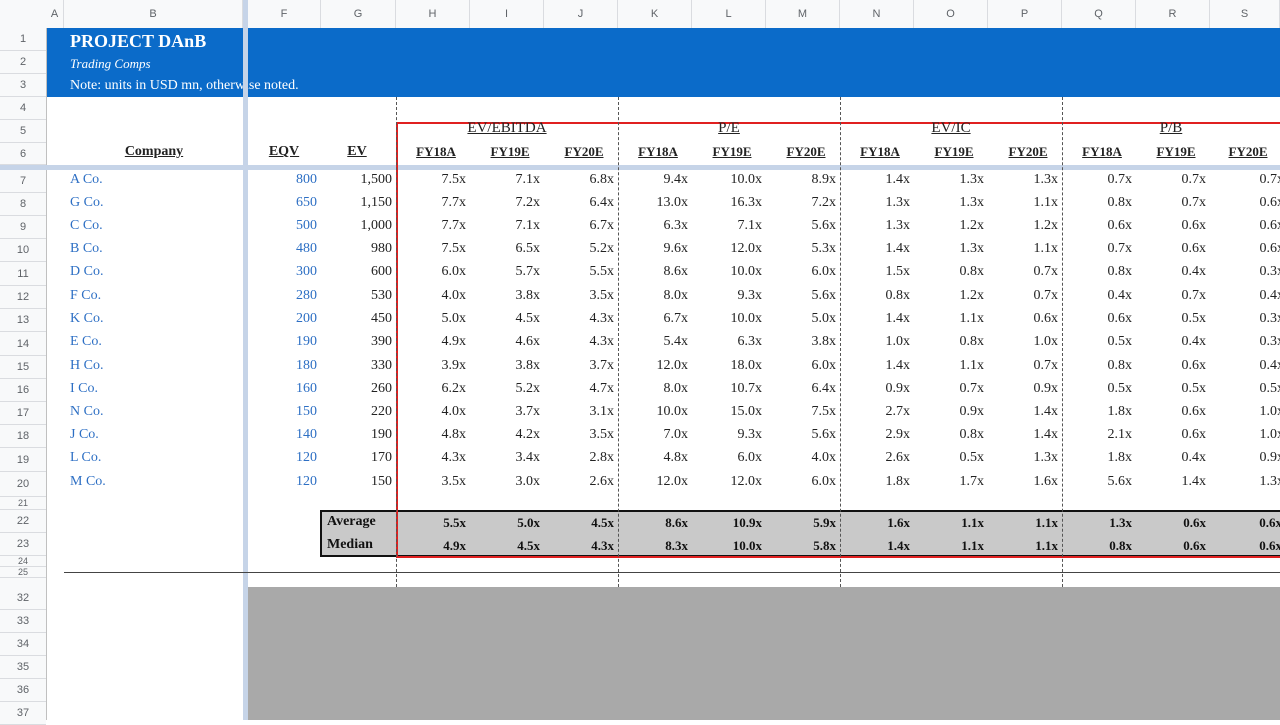  What do you see at coordinates (138, 41) in the screenshot?
I see `project-title: PROJECT DAnB` at bounding box center [138, 41].